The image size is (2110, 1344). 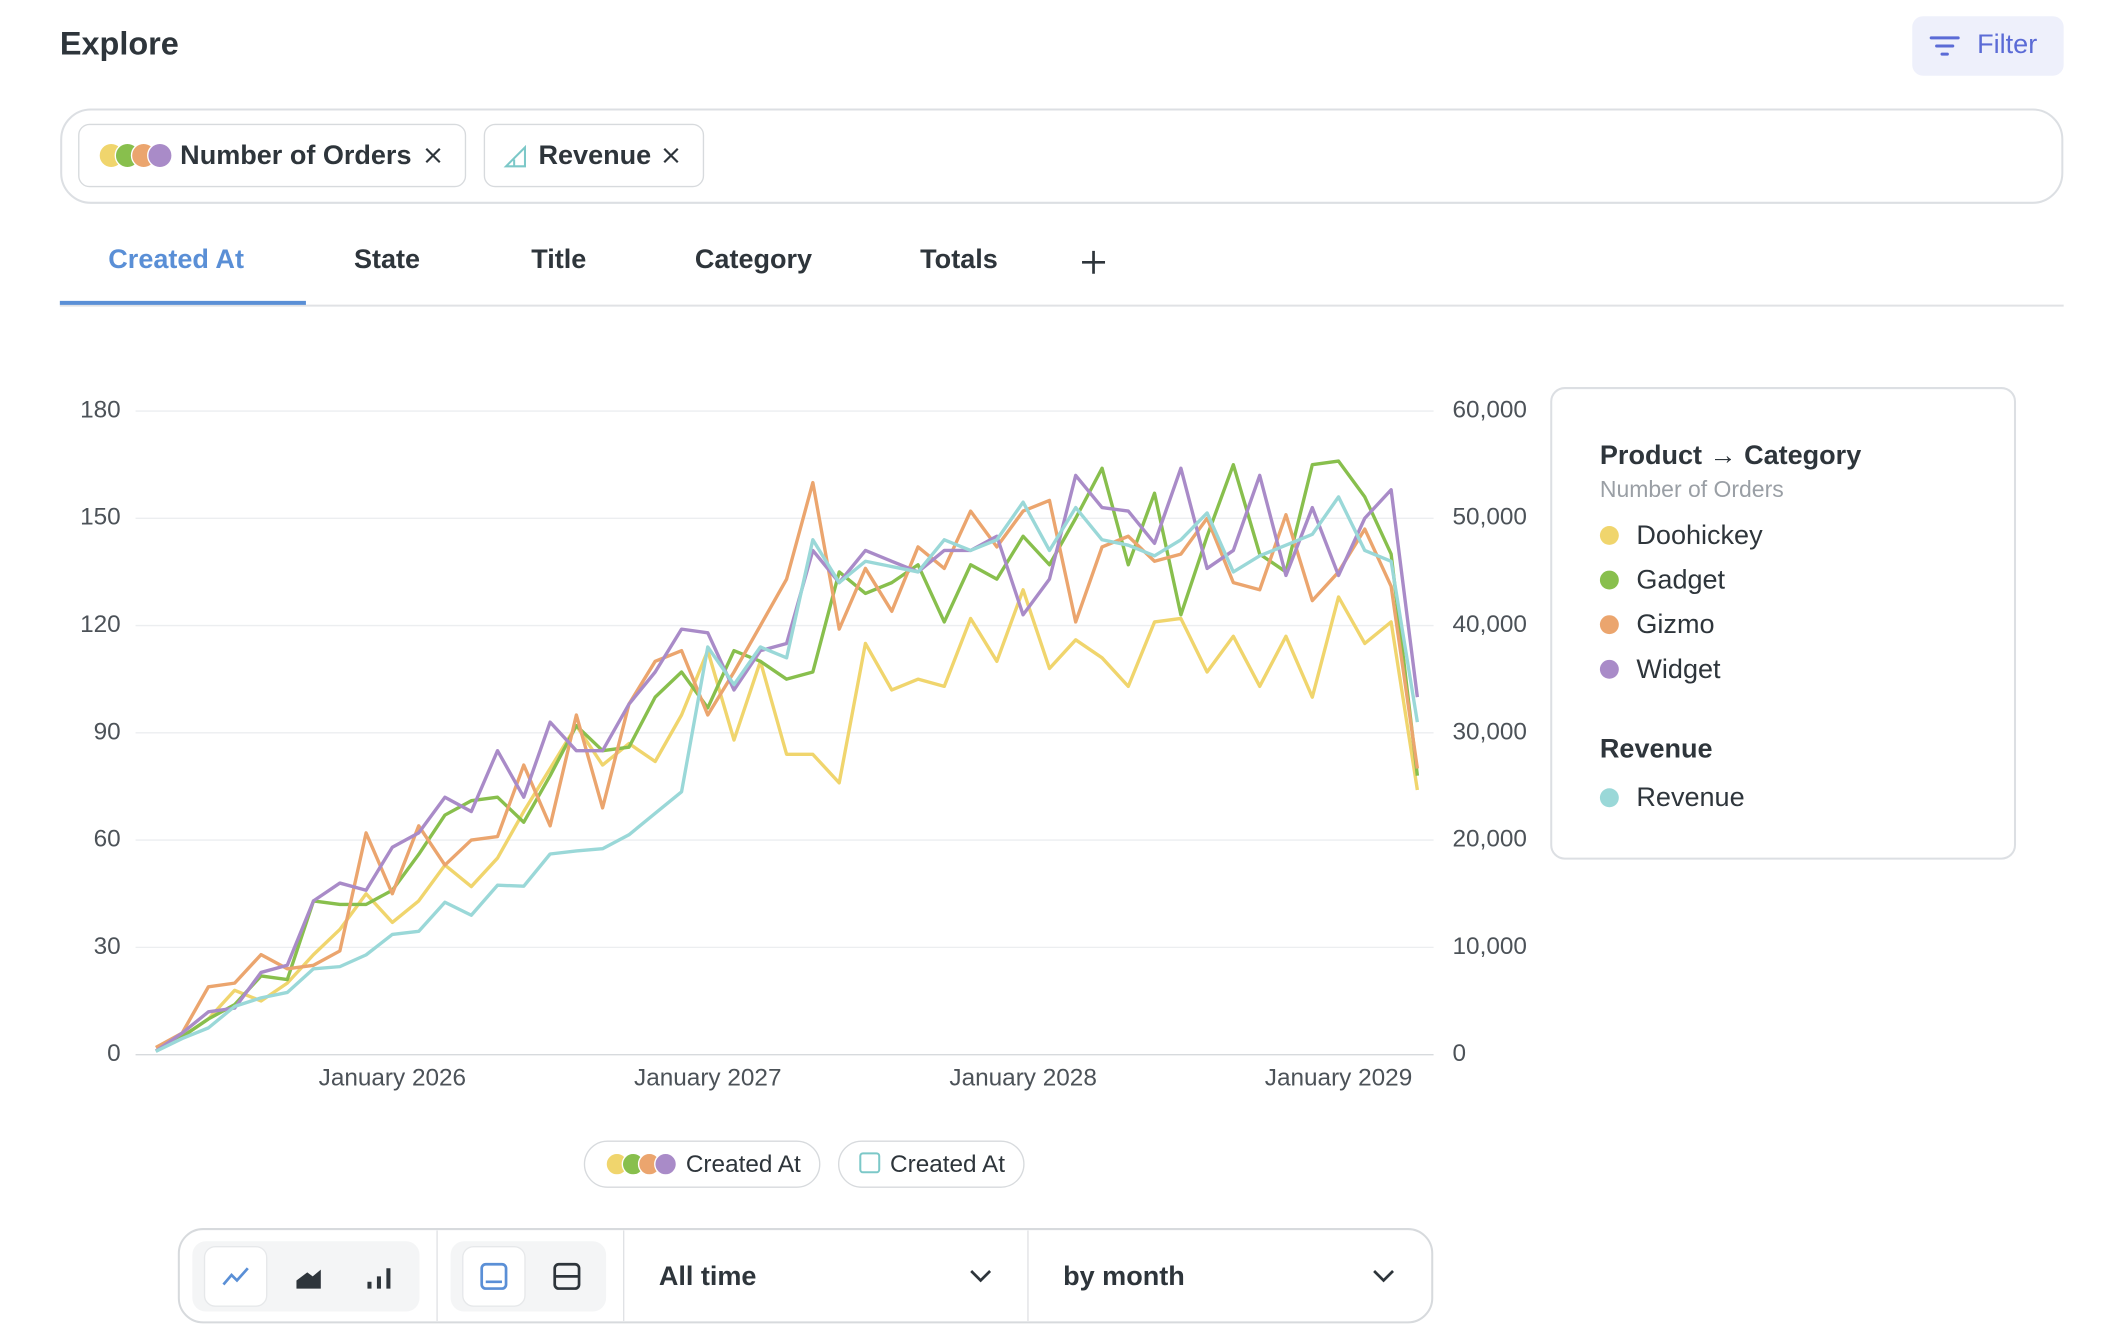 I want to click on metrics-box, so click(x=1062, y=156).